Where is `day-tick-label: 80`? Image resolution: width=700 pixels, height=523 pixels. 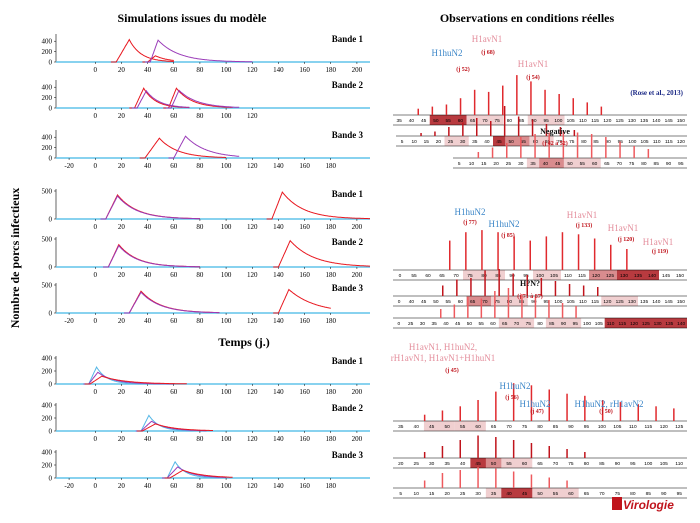
day-tick-label: 80 is located at coordinates (510, 121).